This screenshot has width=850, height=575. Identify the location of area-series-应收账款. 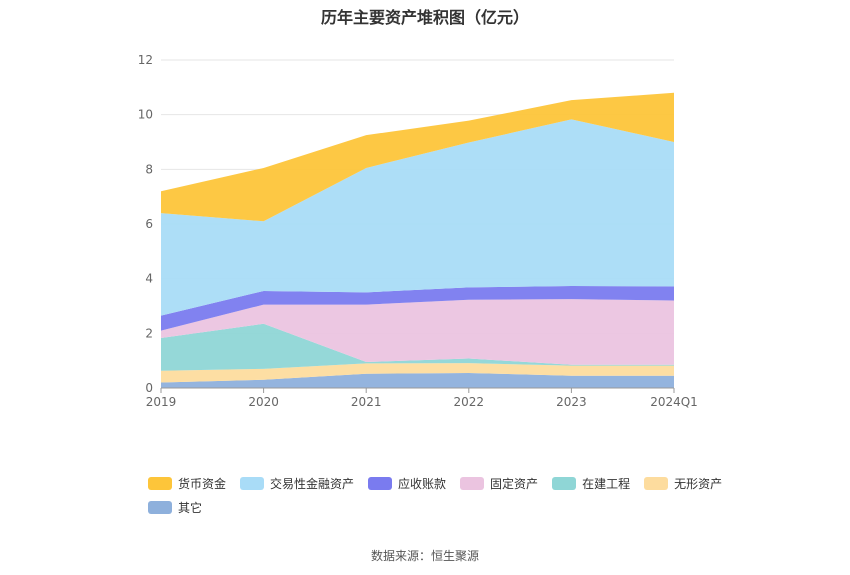
(417, 308).